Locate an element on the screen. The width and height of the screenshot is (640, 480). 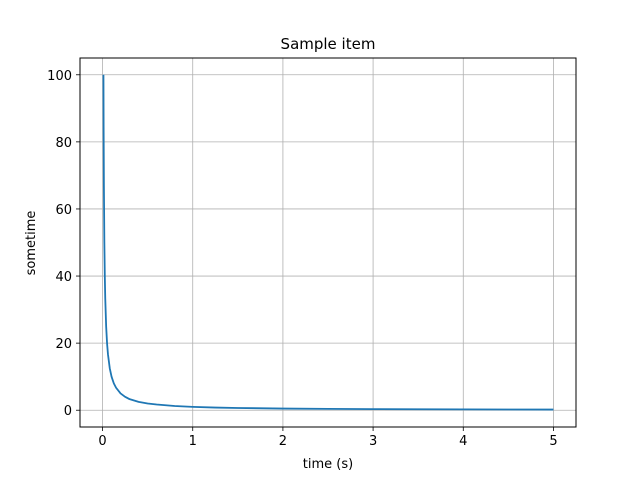
x-axis-label: time (s) is located at coordinates (328, 464).